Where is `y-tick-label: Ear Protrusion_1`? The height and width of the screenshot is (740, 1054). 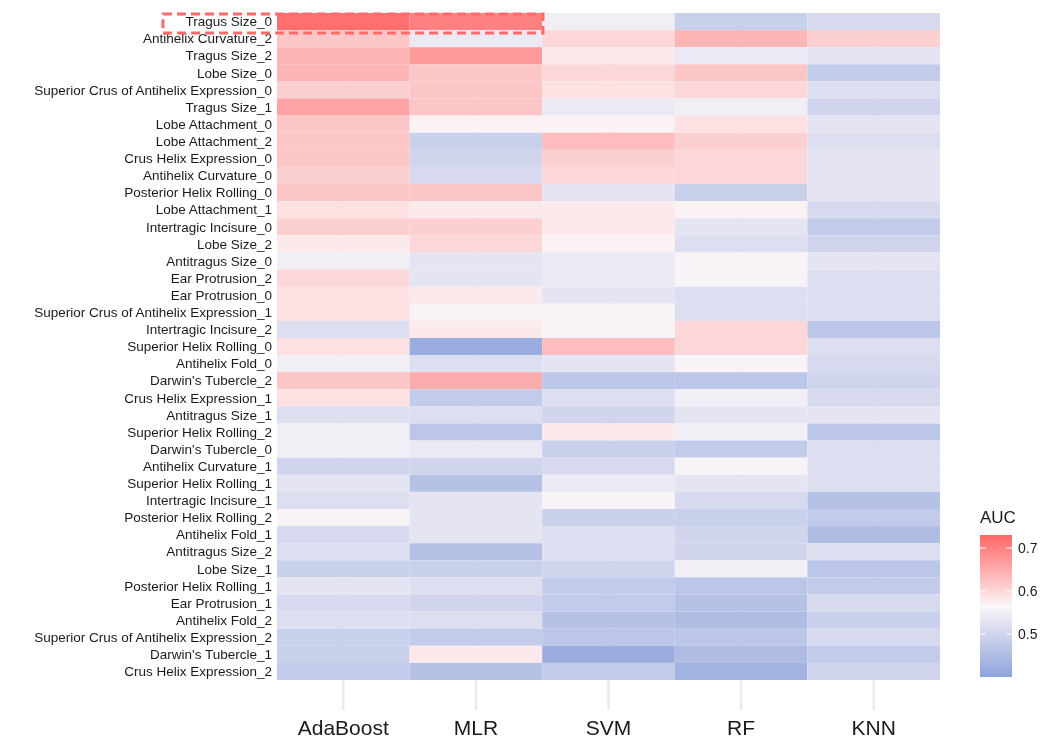
y-tick-label: Ear Protrusion_1 is located at coordinates (221, 603).